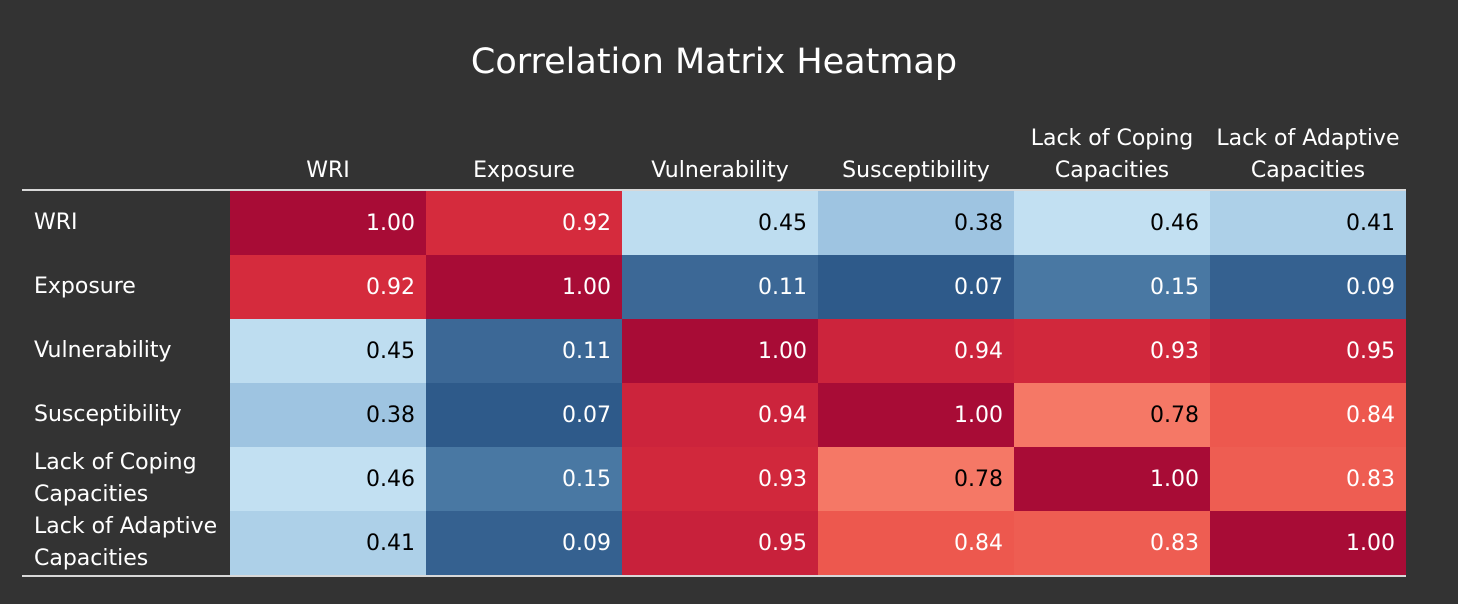 Image resolution: width=1458 pixels, height=604 pixels. Describe the element at coordinates (916, 170) in the screenshot. I see `column-header: Susceptibility` at that location.